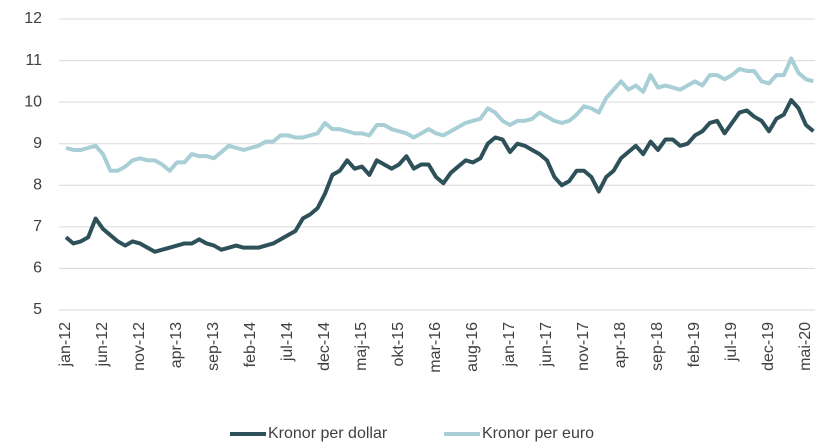 The image size is (815, 444). What do you see at coordinates (37, 226) in the screenshot?
I see `y-tick-label: 7` at bounding box center [37, 226].